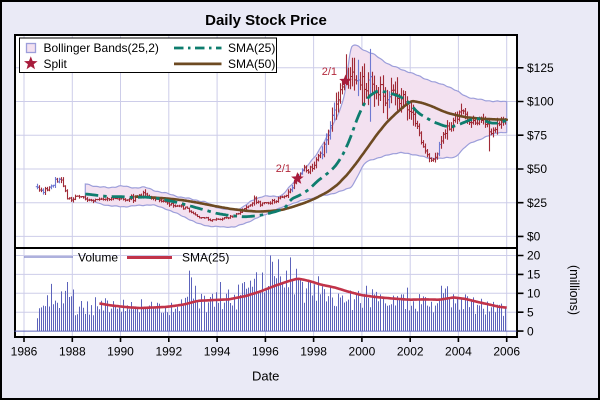 The height and width of the screenshot is (405, 600). What do you see at coordinates (101, 48) in the screenshot?
I see `svg-text: Bollinger Bands(25,2)` at bounding box center [101, 48].